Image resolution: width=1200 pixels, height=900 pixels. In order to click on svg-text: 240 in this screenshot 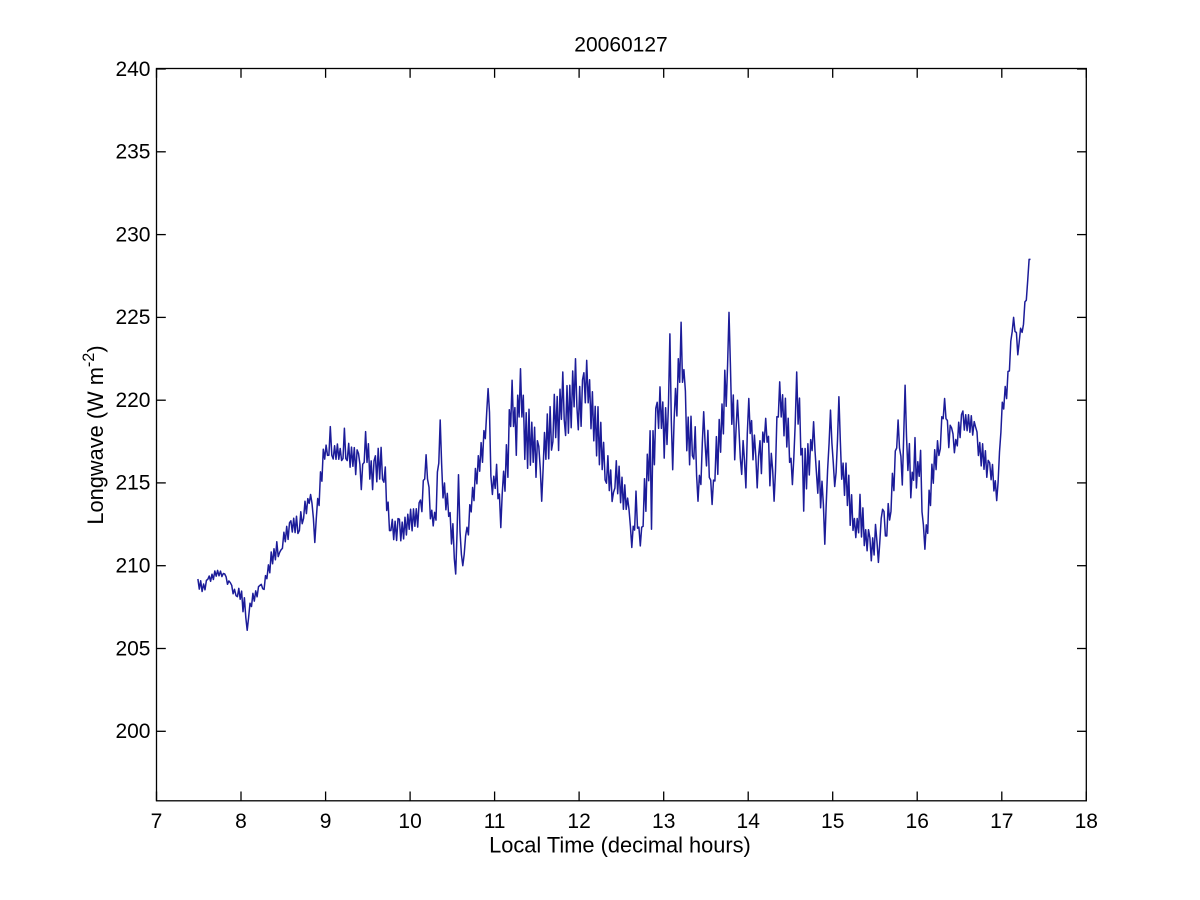, I will do `click(132, 69)`.